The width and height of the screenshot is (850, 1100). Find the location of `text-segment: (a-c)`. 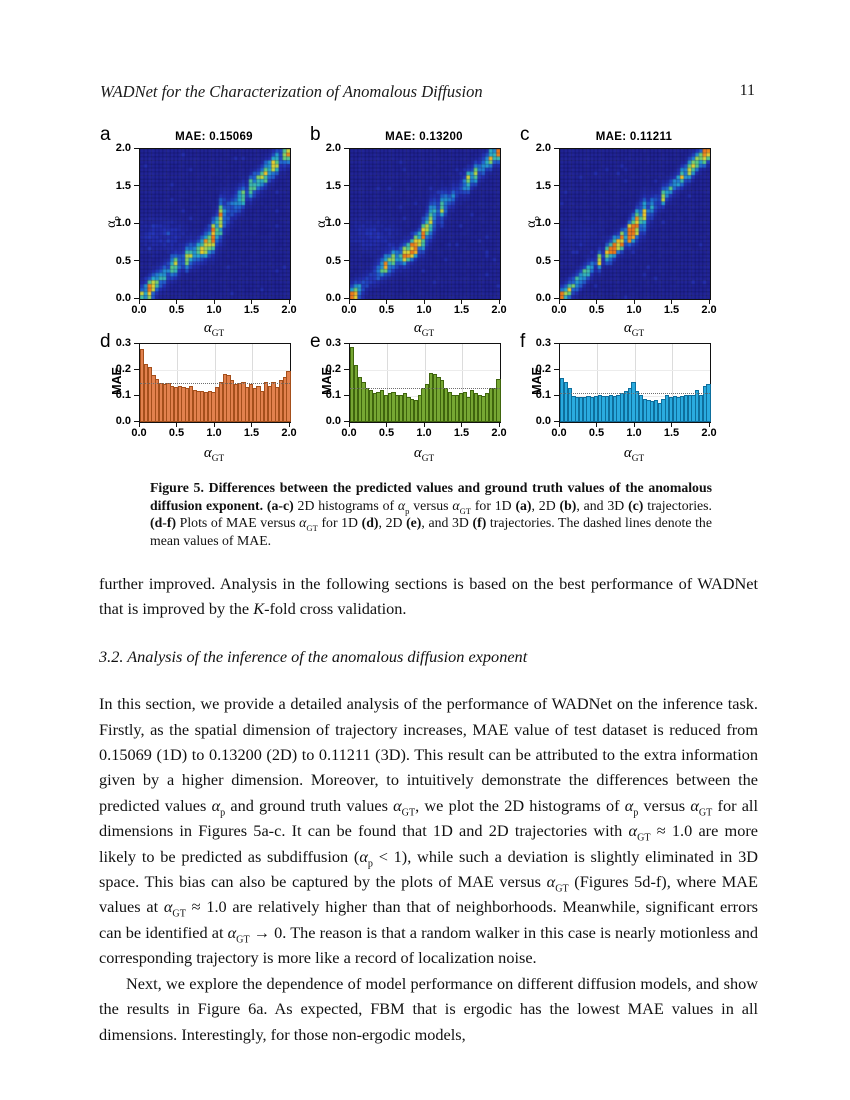

text-segment: (a-c) is located at coordinates (282, 505).